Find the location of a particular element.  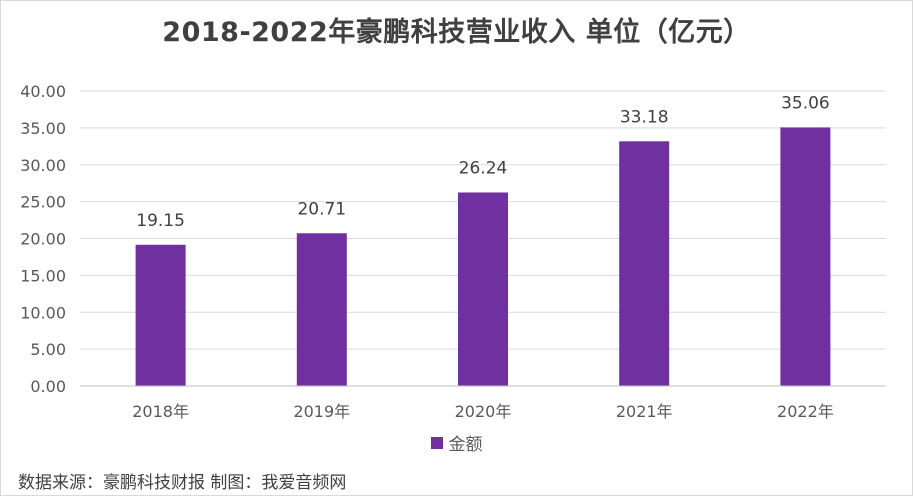

x-tick-label: 2020年 is located at coordinates (483, 411).